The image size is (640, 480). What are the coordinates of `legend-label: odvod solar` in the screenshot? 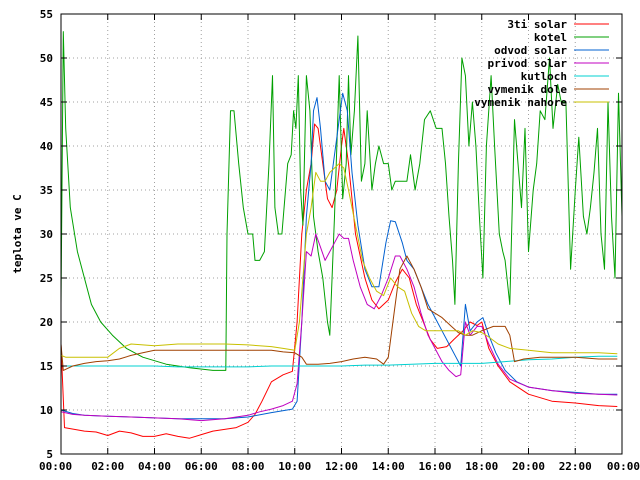 It's located at (530, 50).